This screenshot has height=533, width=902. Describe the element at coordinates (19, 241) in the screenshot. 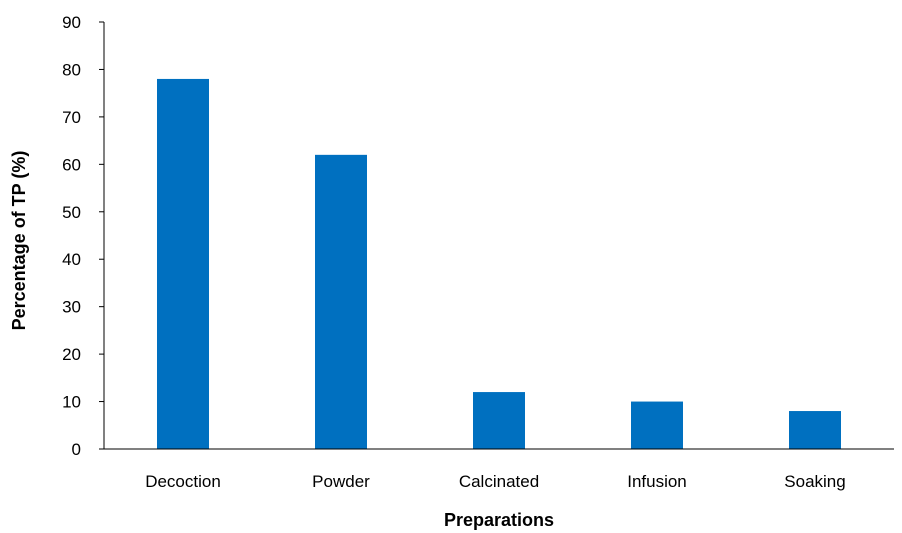

I see `y-axis-title: Percentage of TP (%)` at that location.